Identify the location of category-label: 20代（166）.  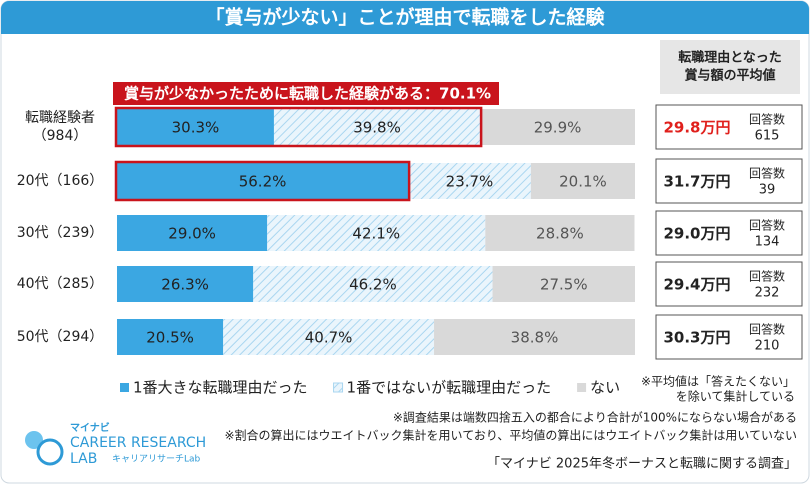
(60, 181).